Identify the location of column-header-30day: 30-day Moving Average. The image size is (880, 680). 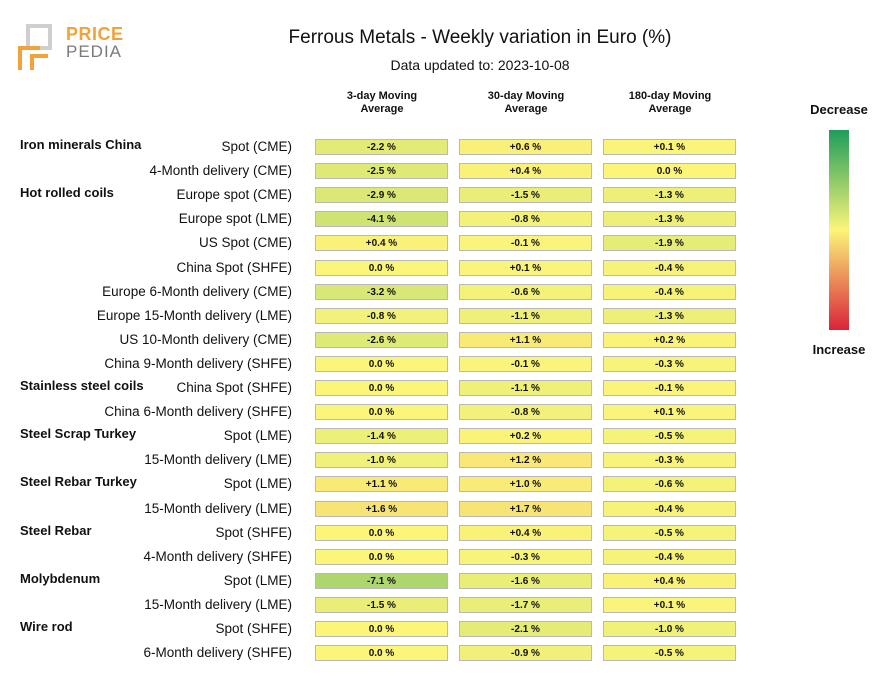
(526, 103).